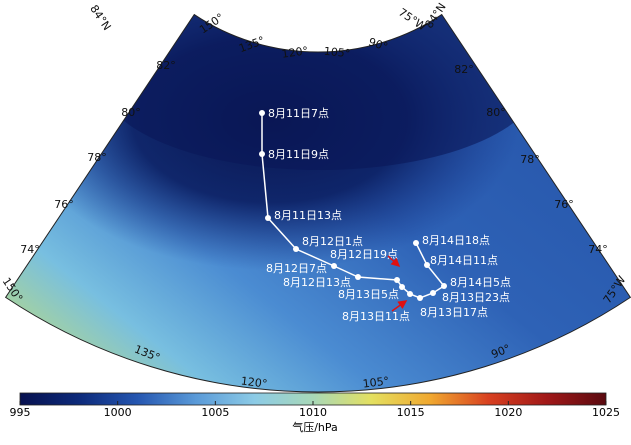  What do you see at coordinates (215, 412) in the screenshot?
I see `colorbar-tick-label: 1005` at bounding box center [215, 412].